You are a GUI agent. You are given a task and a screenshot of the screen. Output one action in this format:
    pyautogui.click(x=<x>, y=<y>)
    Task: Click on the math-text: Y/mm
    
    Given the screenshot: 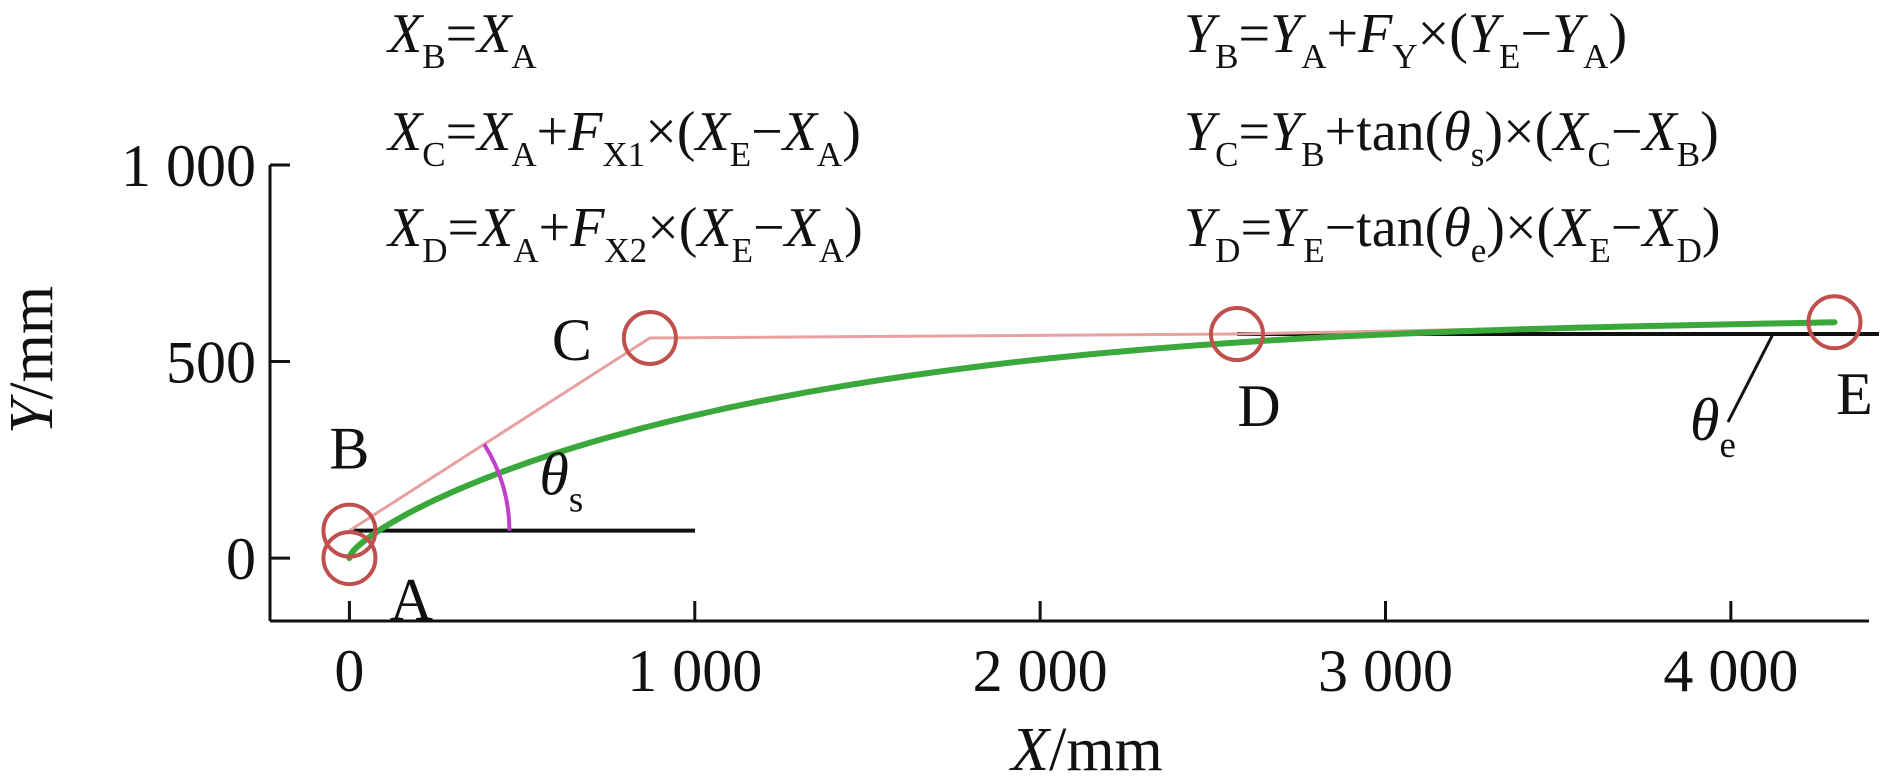 What is the action you would take?
    pyautogui.click(x=33, y=360)
    